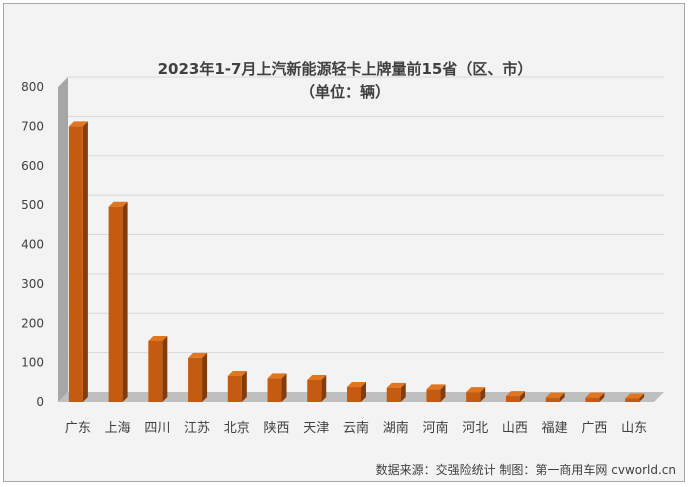 The height and width of the screenshot is (487, 690). What do you see at coordinates (32, 245) in the screenshot?
I see `y-tick-label: 400` at bounding box center [32, 245].